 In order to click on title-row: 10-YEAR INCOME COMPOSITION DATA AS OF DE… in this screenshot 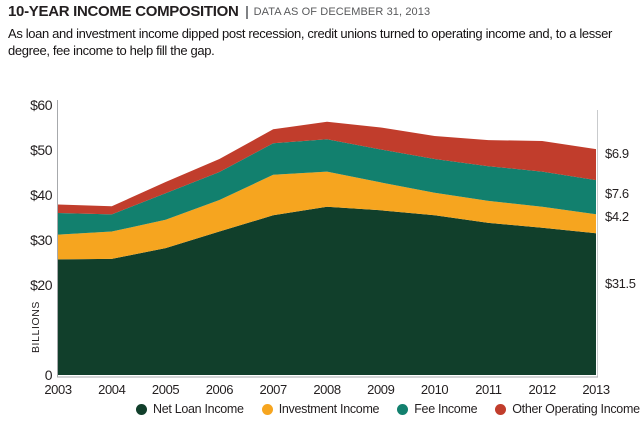, I will do `click(323, 12)`.